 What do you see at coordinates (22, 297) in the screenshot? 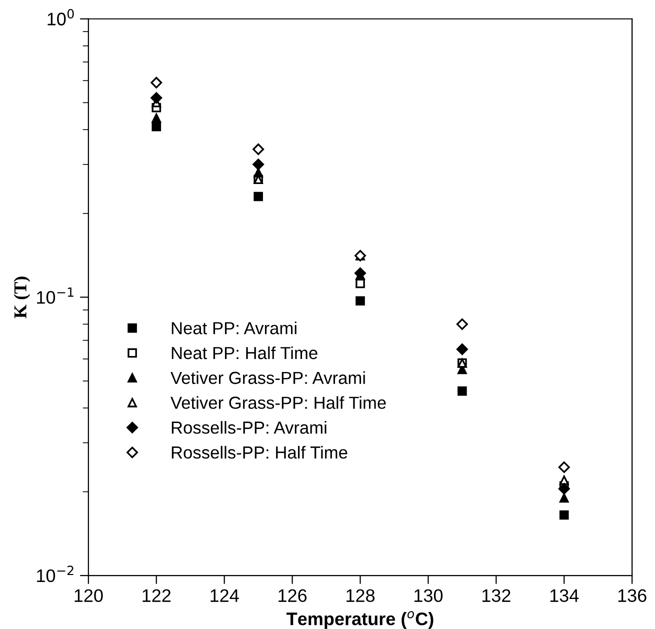
I see `y-axis-title: K (T)` at bounding box center [22, 297].